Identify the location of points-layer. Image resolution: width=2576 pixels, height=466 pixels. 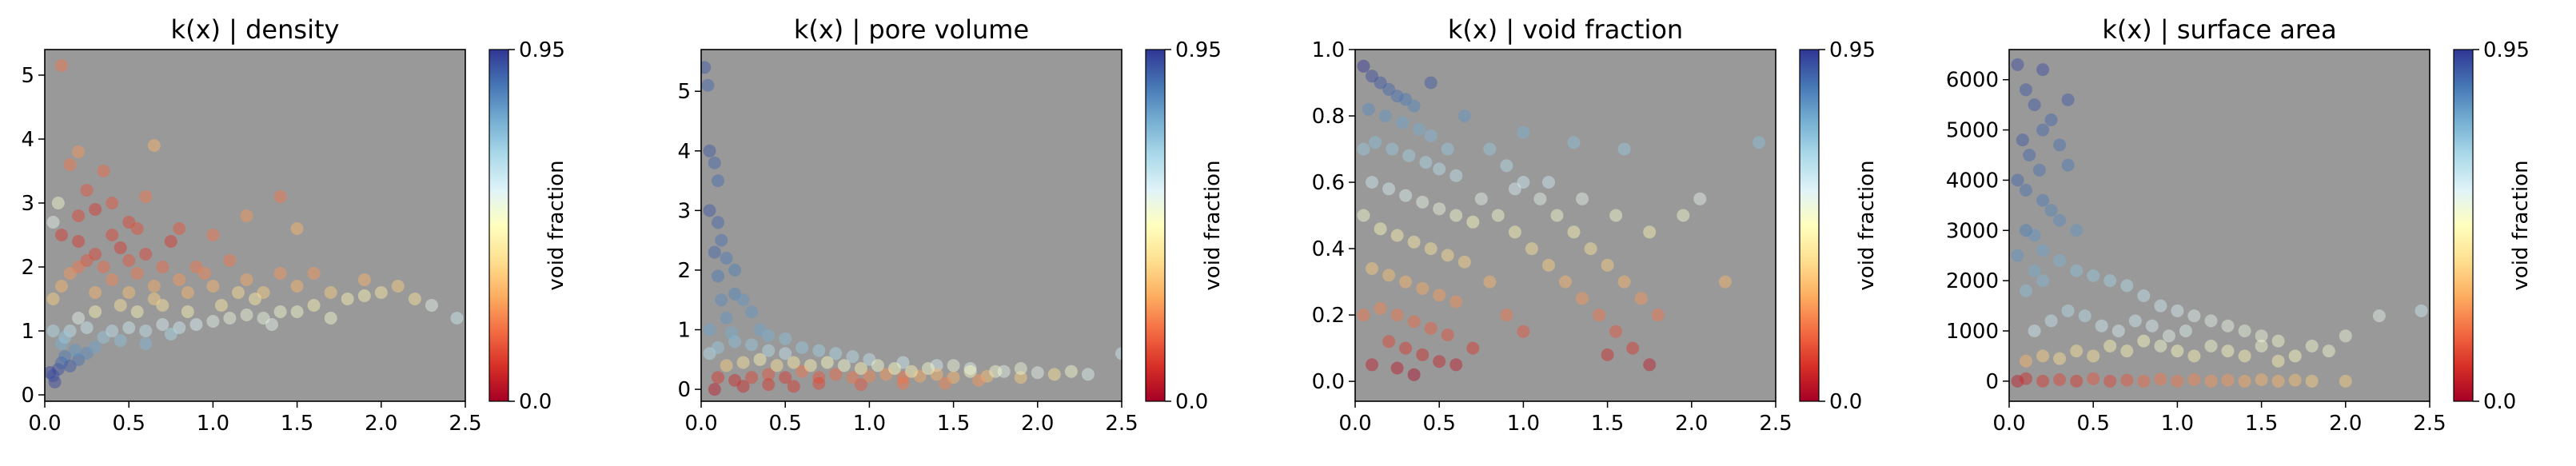
(2219, 223).